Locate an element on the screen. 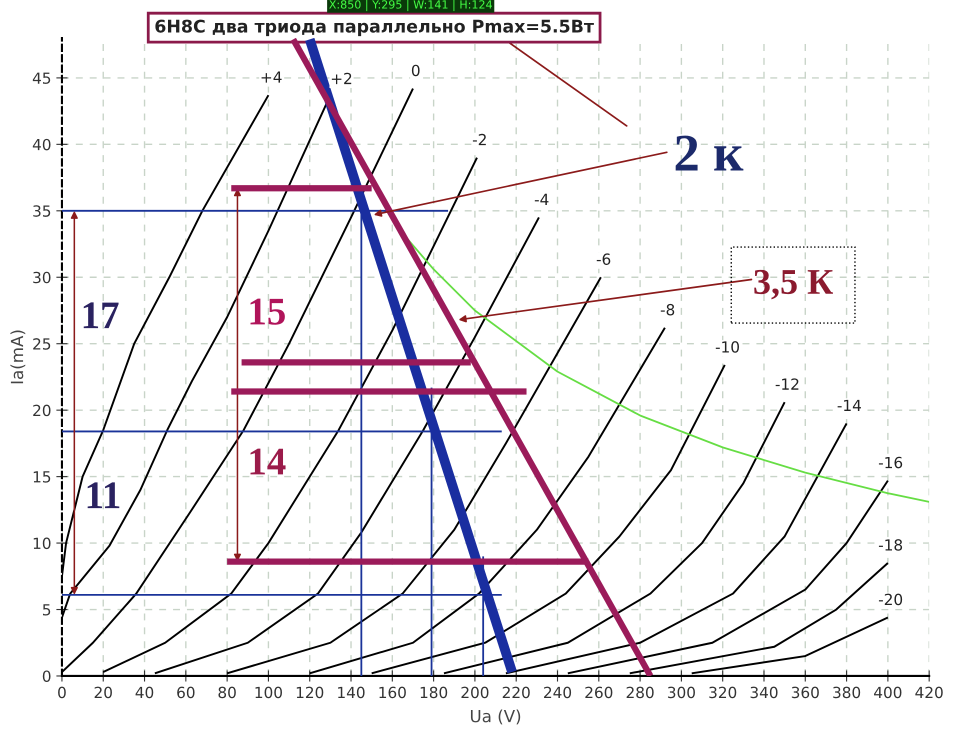 The image size is (953, 750). x-tick-label: 160 is located at coordinates (392, 692).